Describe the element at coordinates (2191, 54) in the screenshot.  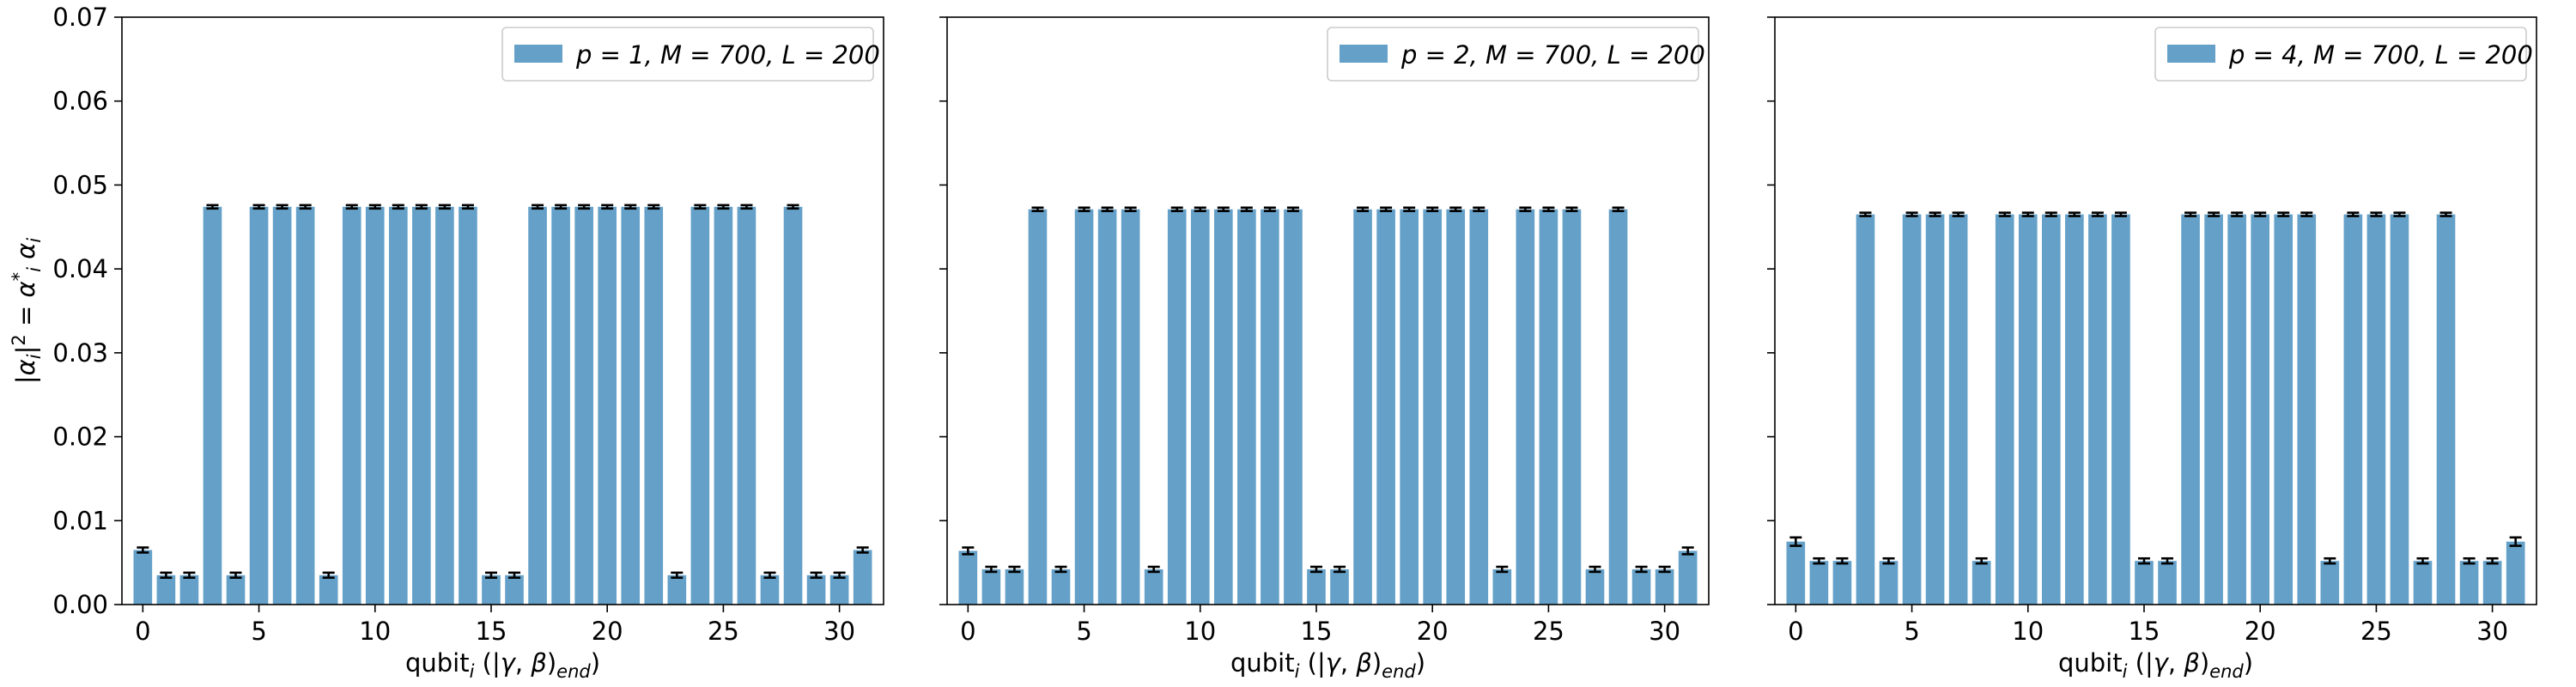
I see `legend-swatch` at that location.